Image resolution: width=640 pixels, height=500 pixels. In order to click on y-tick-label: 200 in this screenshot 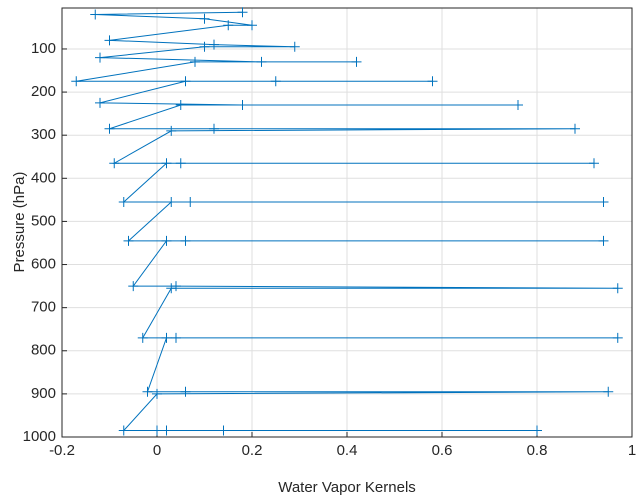, I will do `click(43, 91)`.